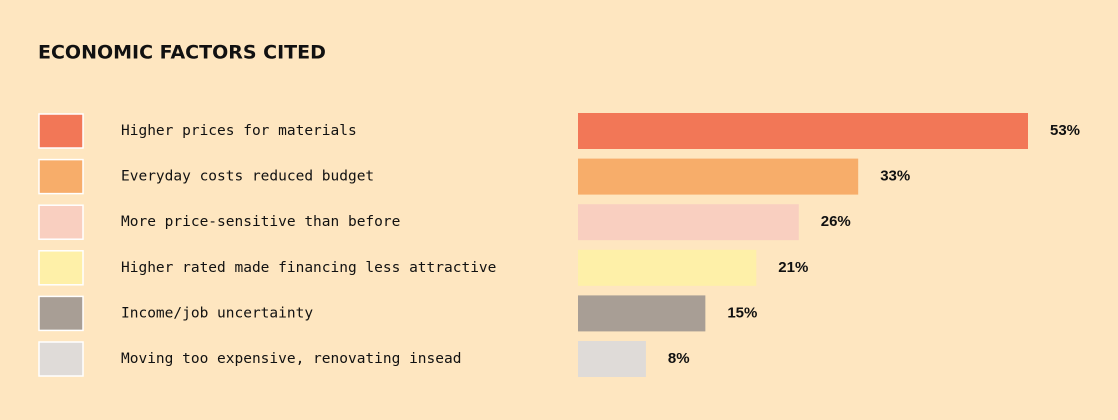 The image size is (1118, 420). I want to click on chart-title: ECONOMIC FACTORS CITED, so click(182, 53).